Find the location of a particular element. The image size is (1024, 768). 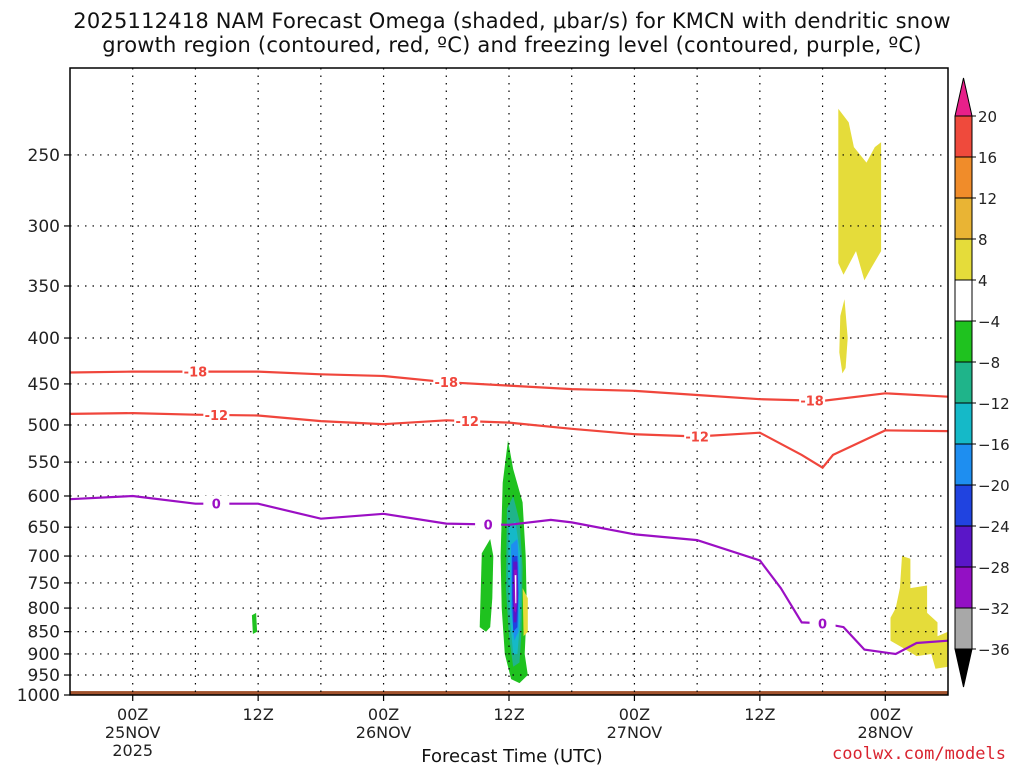

y-tick-label: 500 is located at coordinates (44, 426).